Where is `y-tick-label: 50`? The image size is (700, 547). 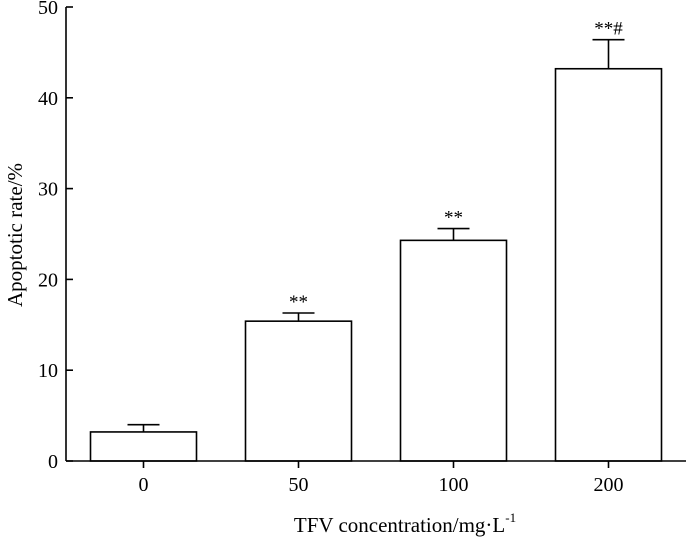 y-tick-label: 50 is located at coordinates (48, 9).